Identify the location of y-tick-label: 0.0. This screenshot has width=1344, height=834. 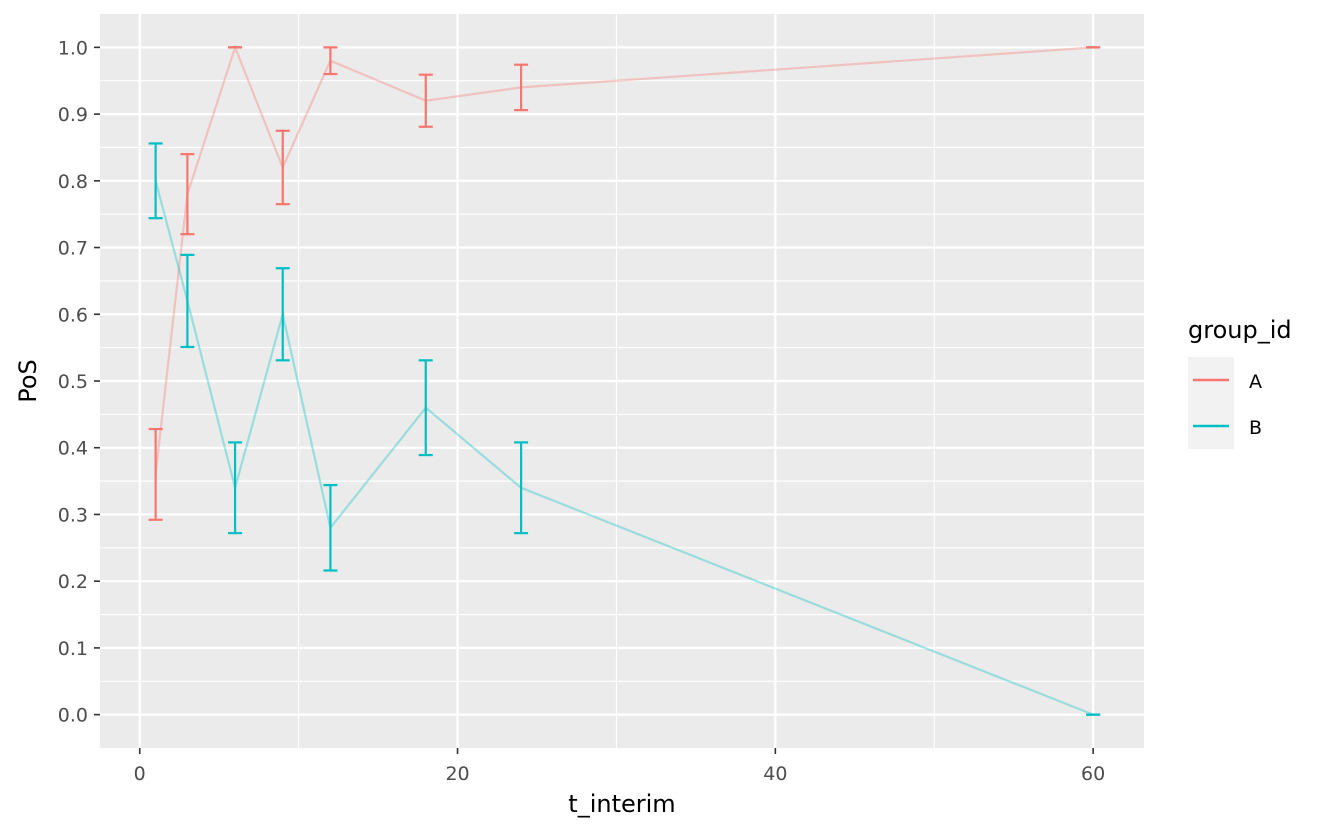
(73, 716).